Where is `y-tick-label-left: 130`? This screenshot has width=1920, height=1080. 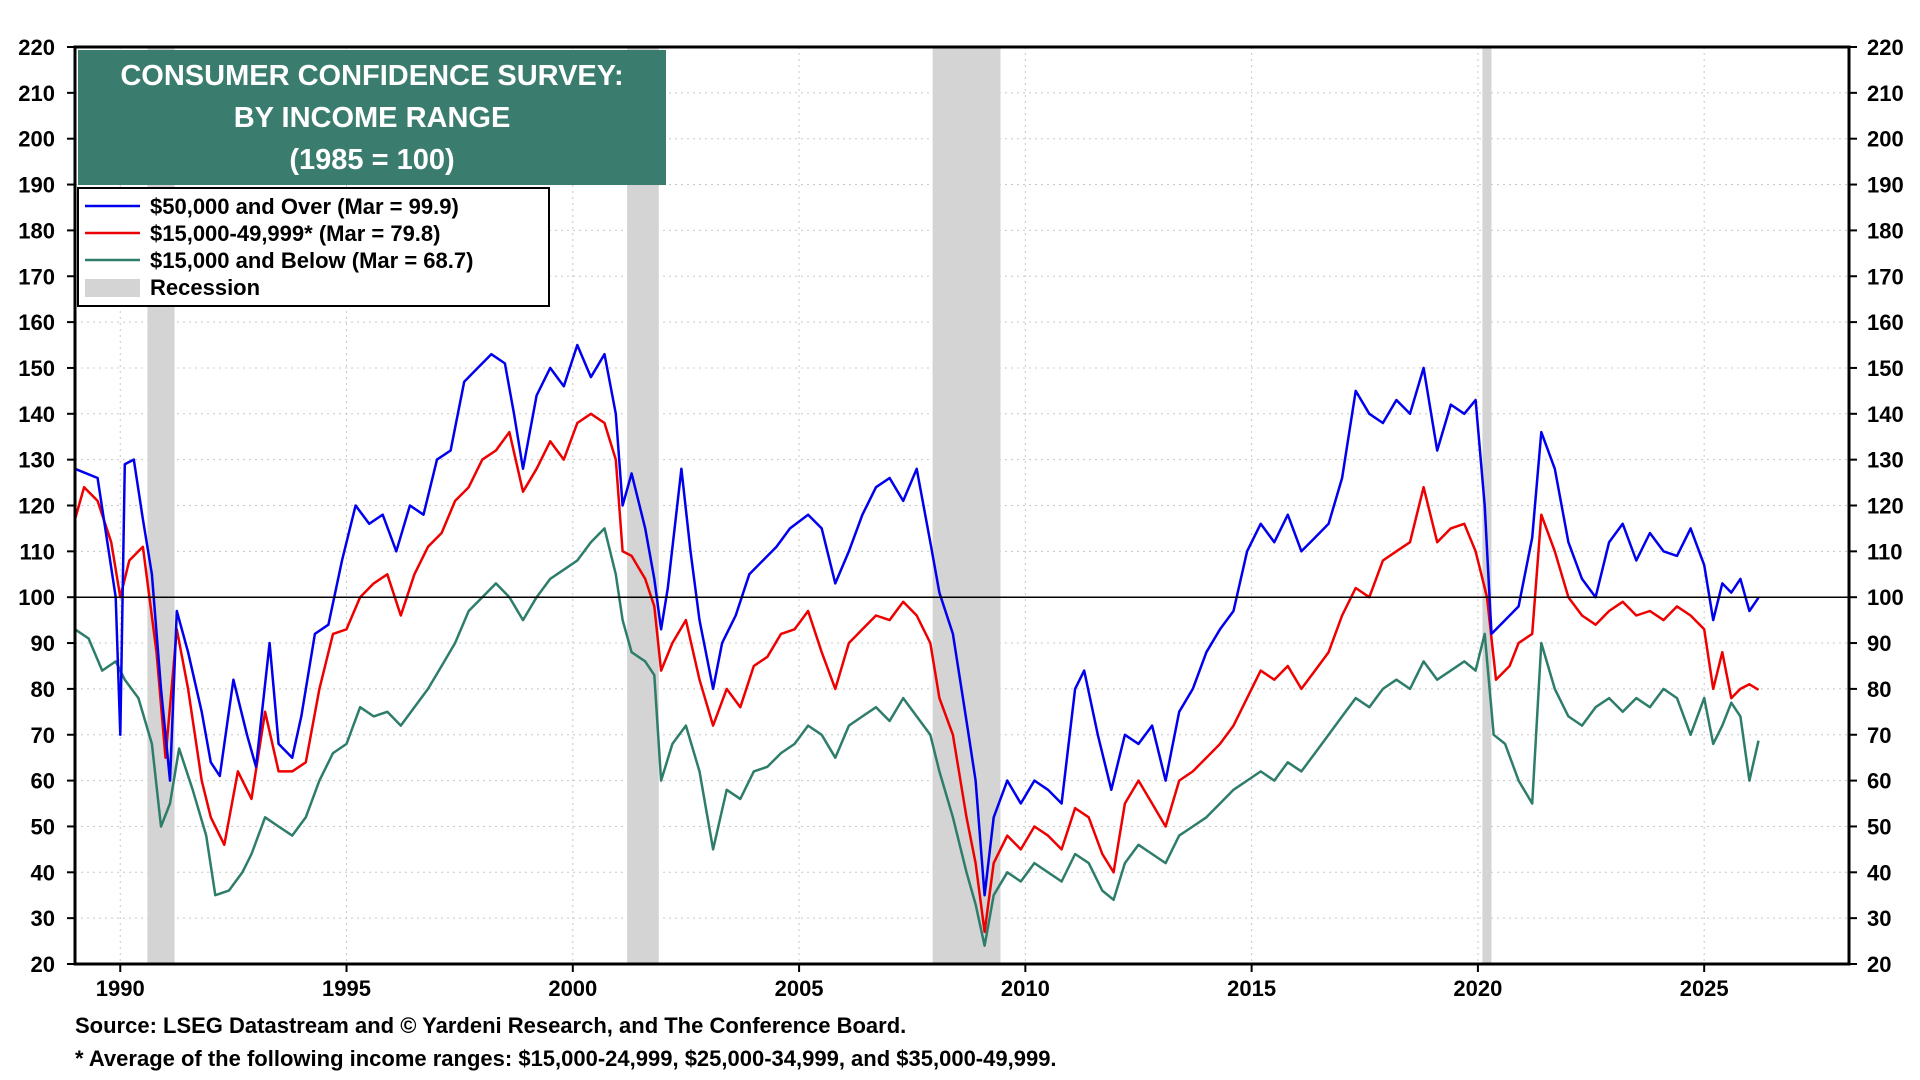 y-tick-label-left: 130 is located at coordinates (36, 460).